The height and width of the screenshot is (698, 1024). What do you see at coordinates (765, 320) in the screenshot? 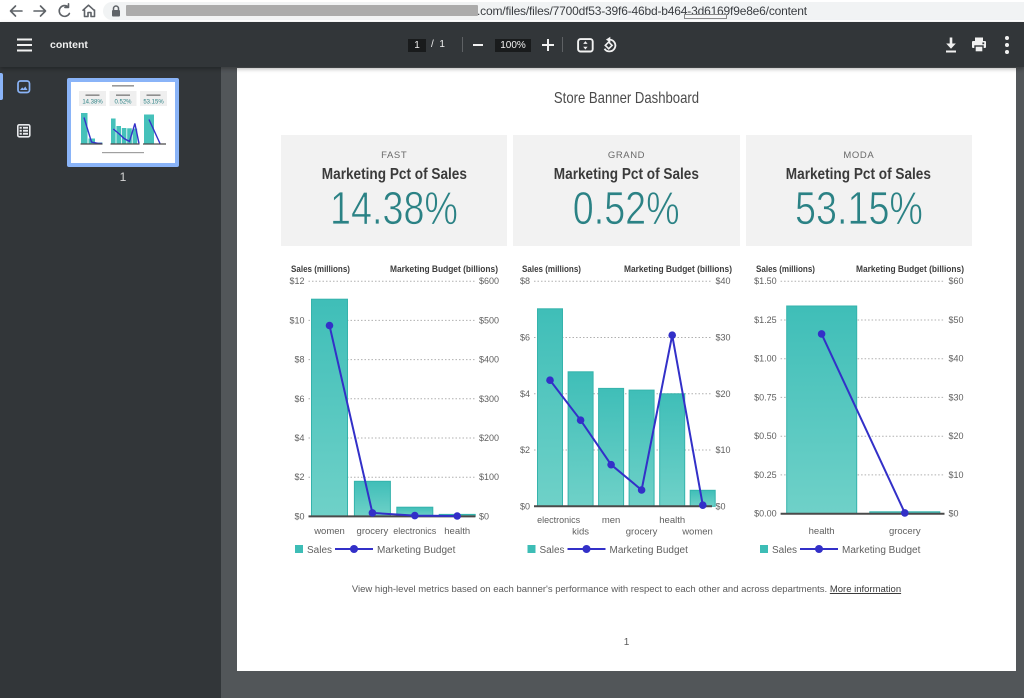
I see `svg-text: $1.25` at bounding box center [765, 320].